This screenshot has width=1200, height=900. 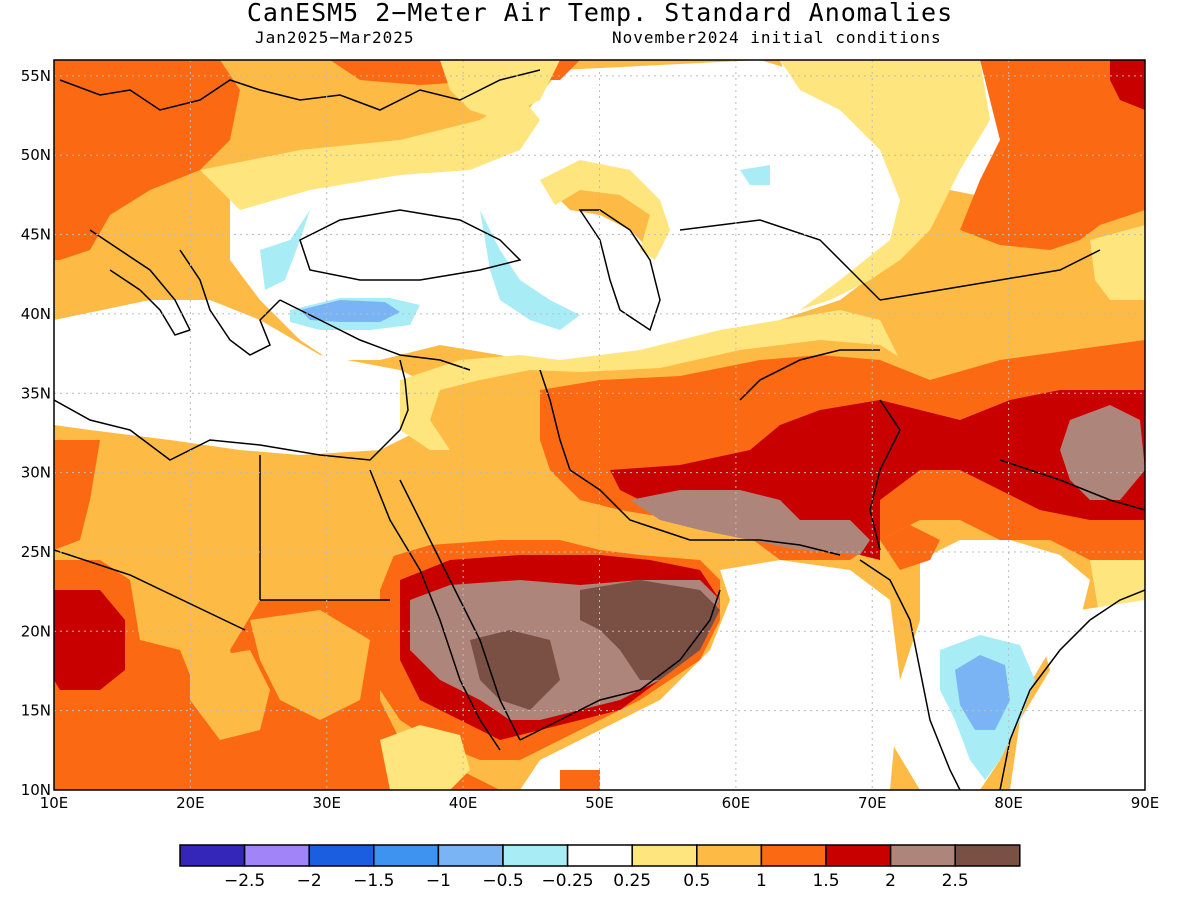 What do you see at coordinates (36, 711) in the screenshot?
I see `latitude-label: 15N` at bounding box center [36, 711].